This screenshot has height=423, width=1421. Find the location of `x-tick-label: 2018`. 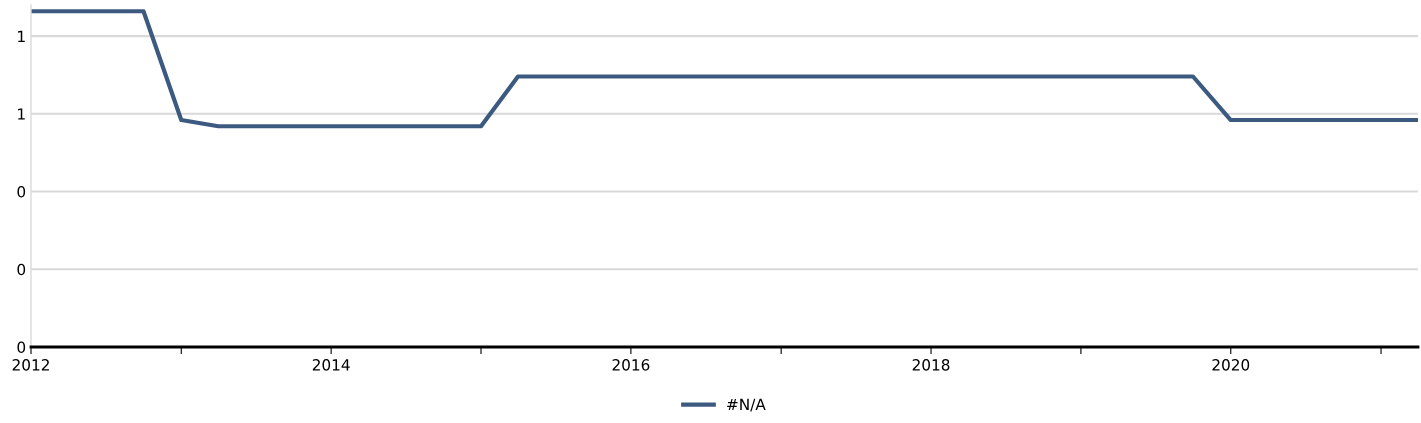

x-tick-label: 2018 is located at coordinates (931, 365).